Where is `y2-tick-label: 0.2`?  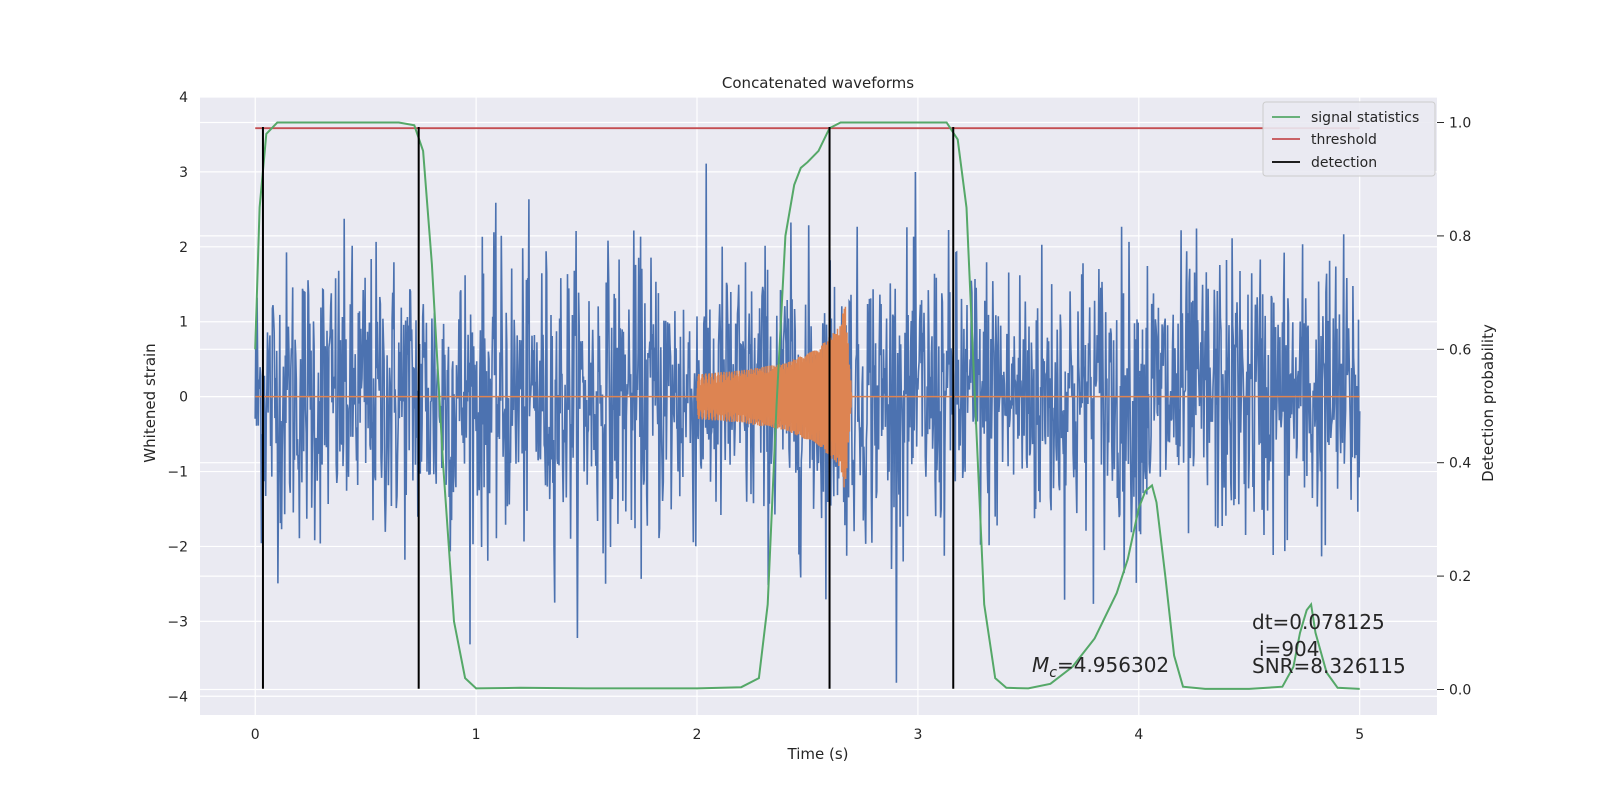
y2-tick-label: 0.2 is located at coordinates (1460, 577).